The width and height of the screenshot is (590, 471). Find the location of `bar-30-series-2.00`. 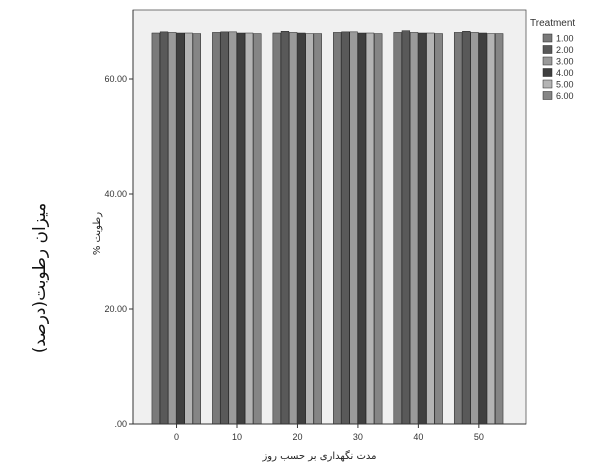

bar-30-series-2.00 is located at coordinates (345, 228).